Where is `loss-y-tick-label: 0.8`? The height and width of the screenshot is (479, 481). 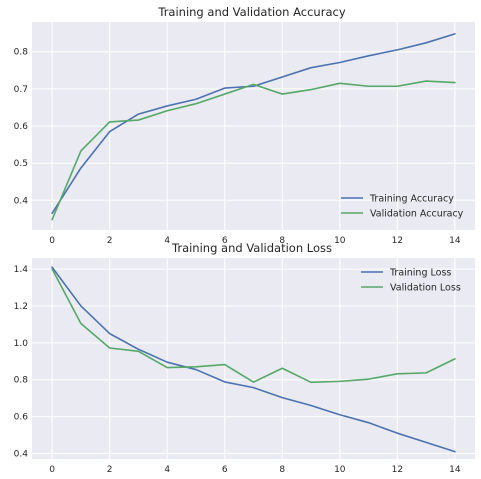
loss-y-tick-label: 0.8 is located at coordinates (21, 381).